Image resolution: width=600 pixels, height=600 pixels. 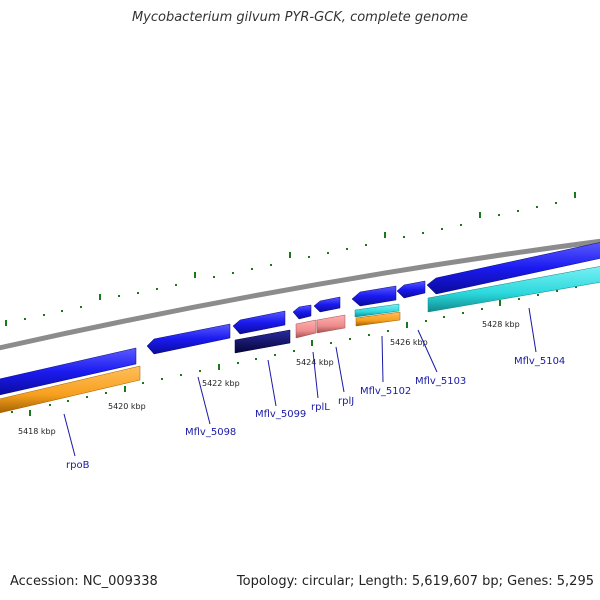 I want to click on tick-label: 5418 kbp, so click(x=37, y=431).